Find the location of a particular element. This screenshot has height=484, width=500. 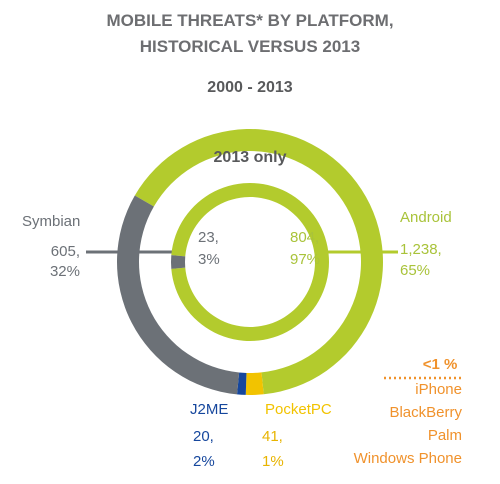

percent-label: 97% is located at coordinates (305, 259).